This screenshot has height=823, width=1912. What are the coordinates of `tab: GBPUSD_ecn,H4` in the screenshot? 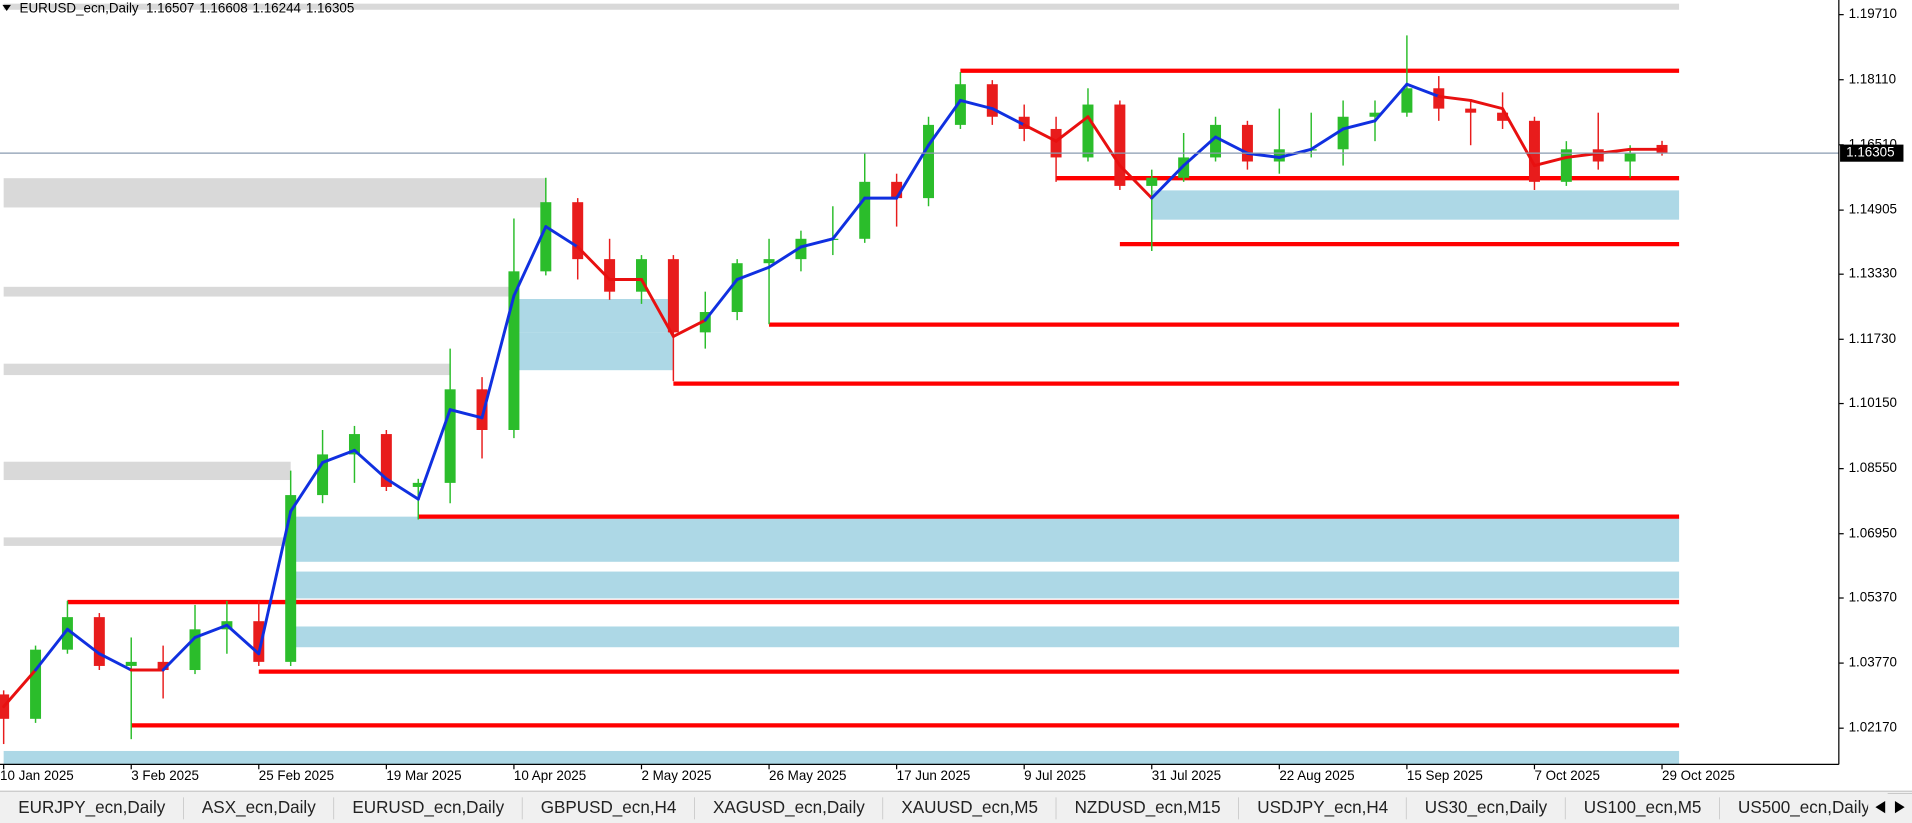 It's located at (609, 808).